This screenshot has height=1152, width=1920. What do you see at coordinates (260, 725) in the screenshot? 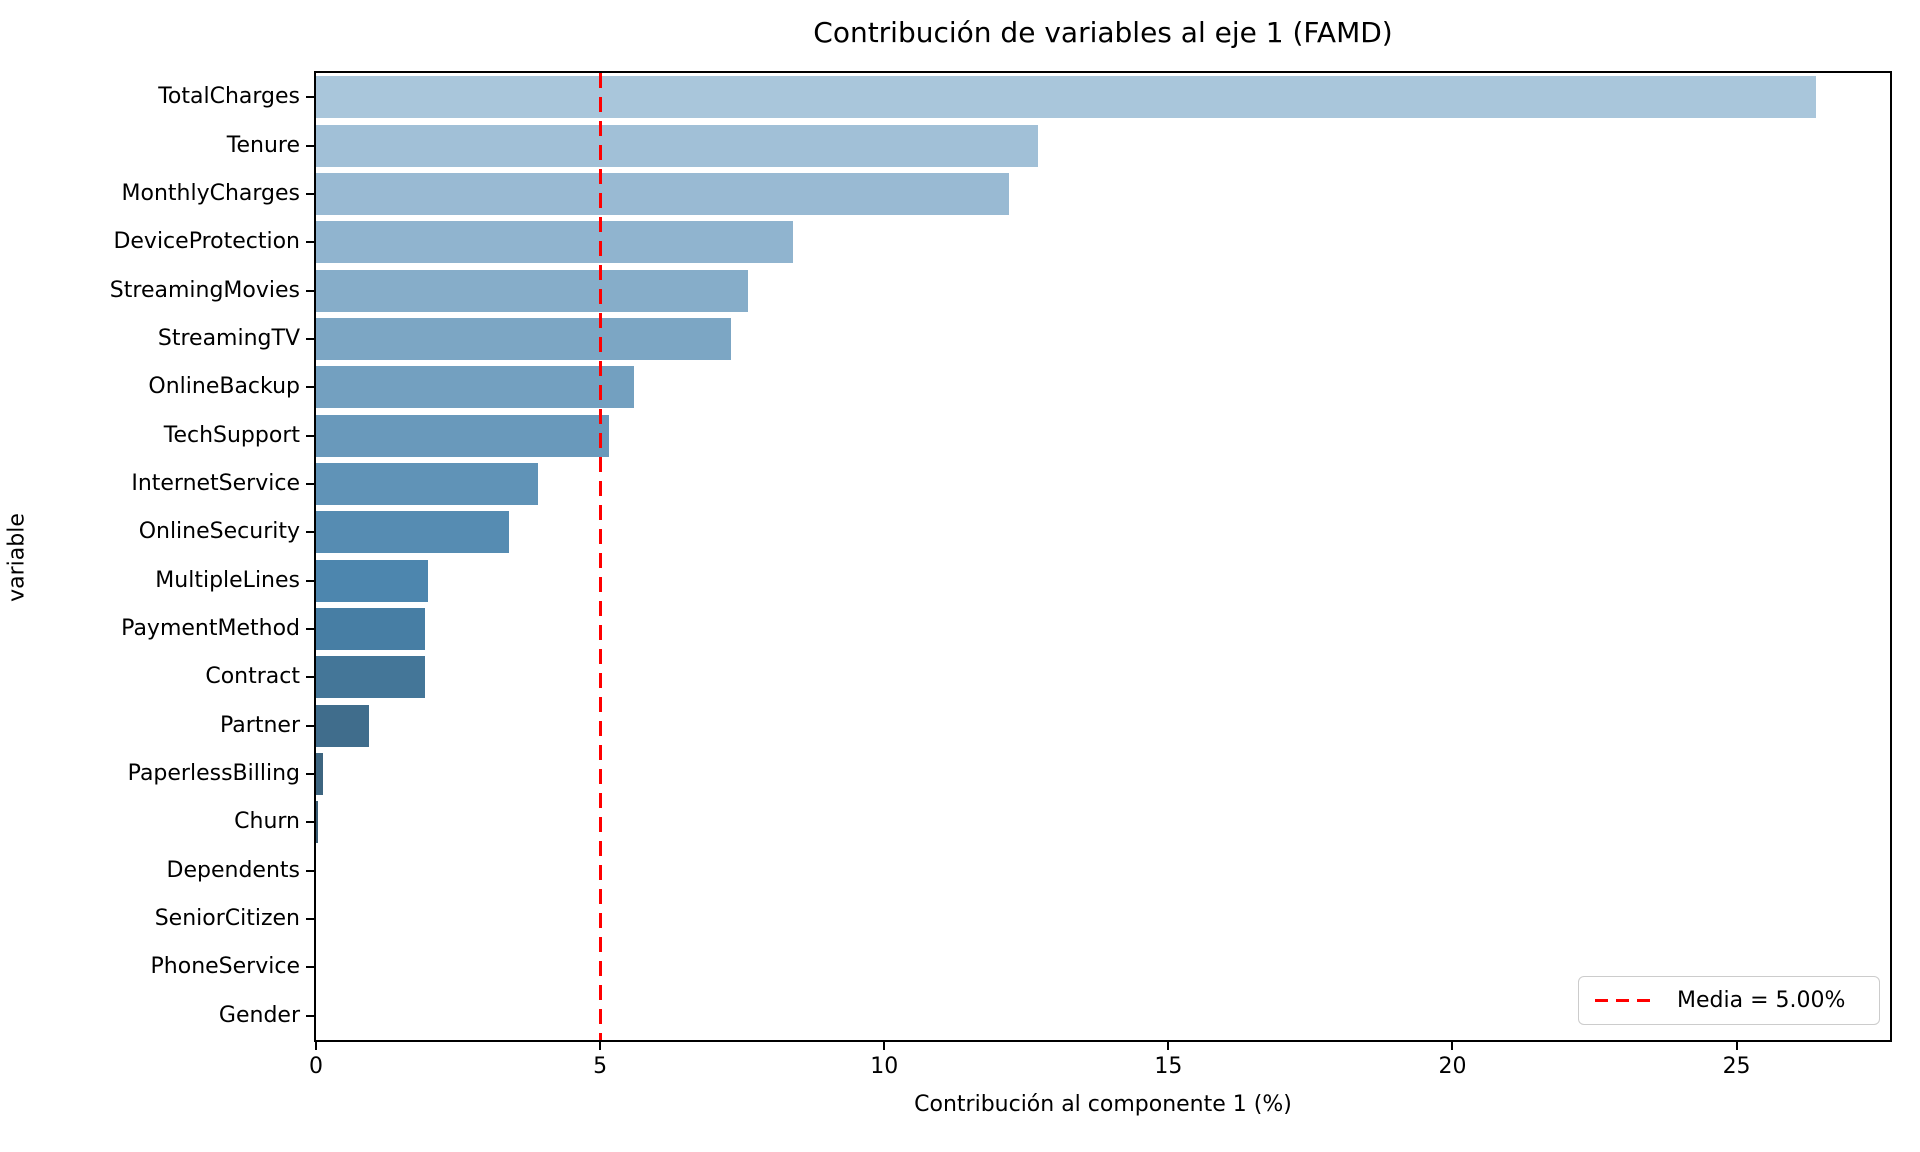
I see `y-tick-label: Partner` at bounding box center [260, 725].